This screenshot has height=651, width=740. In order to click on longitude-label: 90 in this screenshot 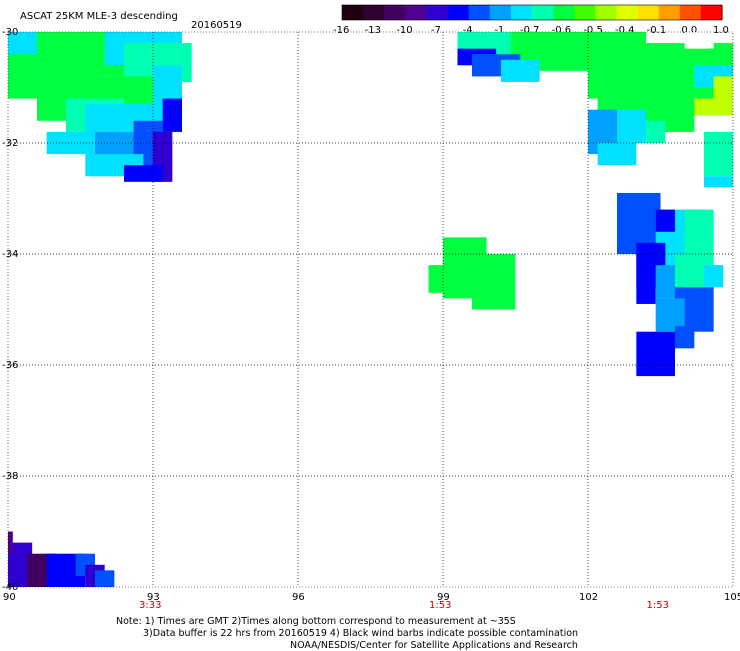, I will do `click(9, 597)`.